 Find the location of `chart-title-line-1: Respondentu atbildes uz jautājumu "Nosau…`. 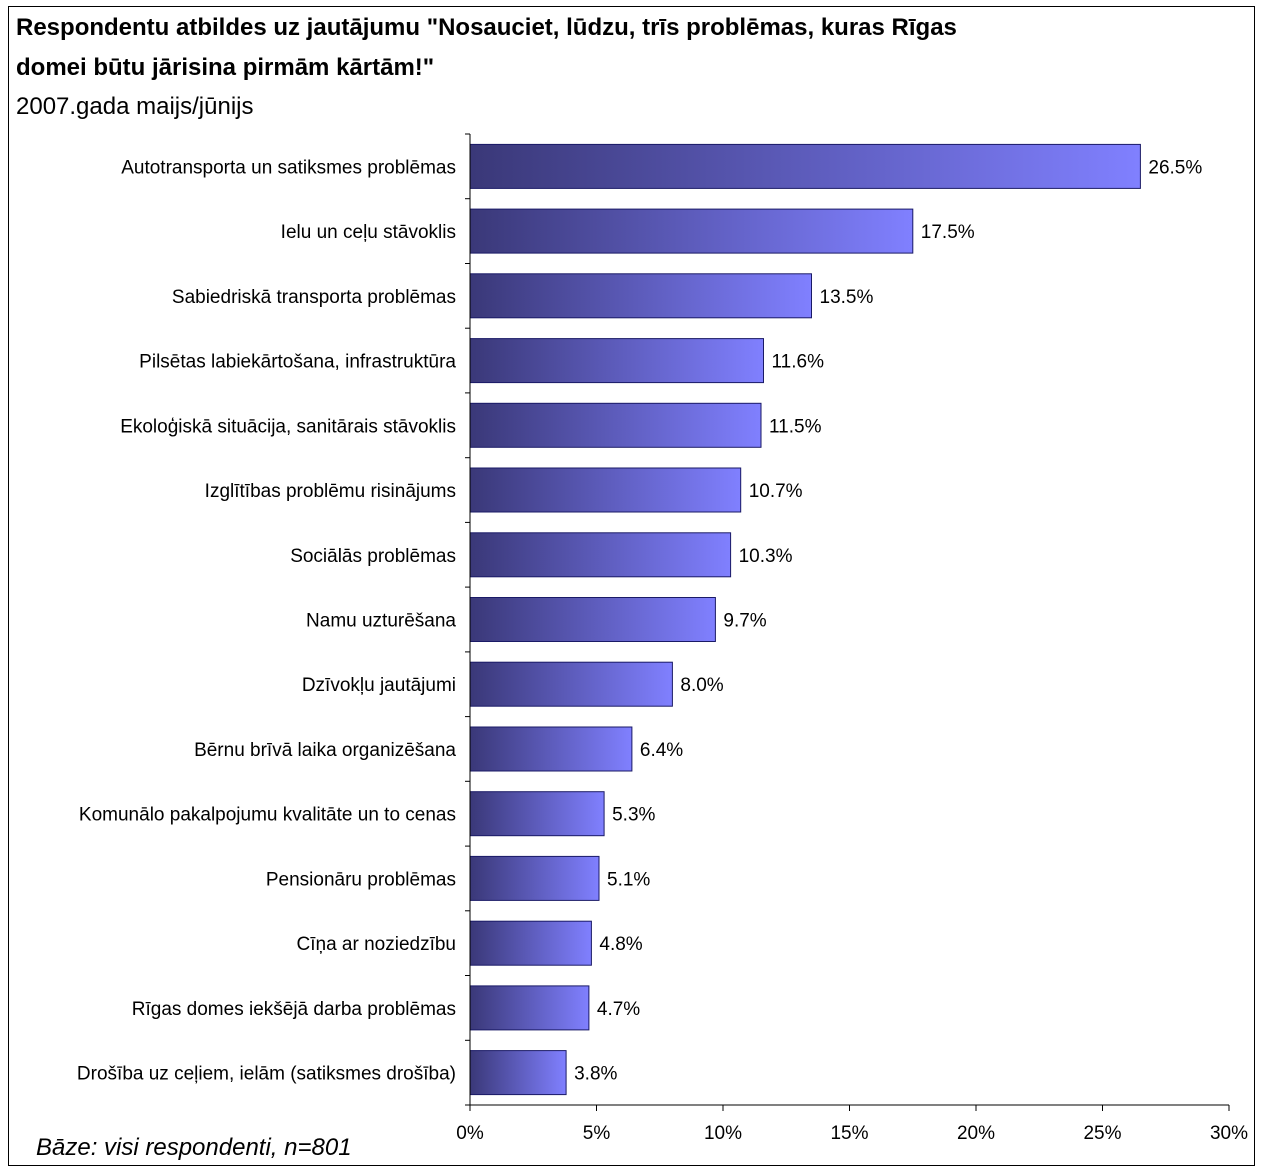

chart-title-line-1: Respondentu atbildes uz jautājumu "Nosau… is located at coordinates (486, 27).